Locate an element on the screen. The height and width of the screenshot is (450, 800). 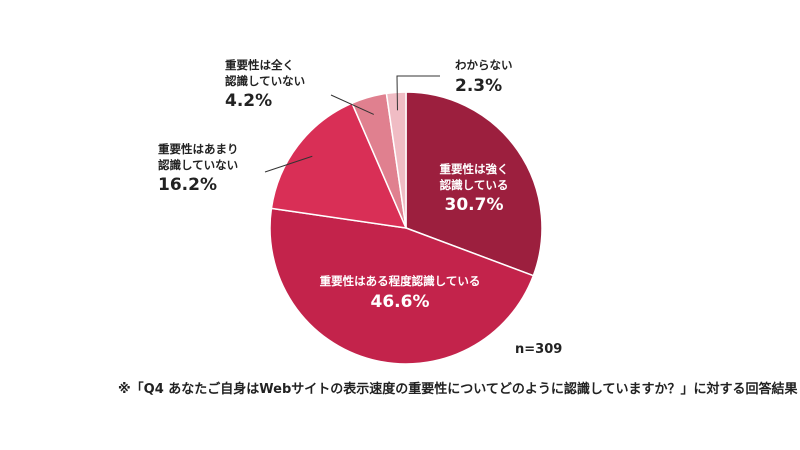
slice-label-text: 重要性はあまり is located at coordinates (198, 149).